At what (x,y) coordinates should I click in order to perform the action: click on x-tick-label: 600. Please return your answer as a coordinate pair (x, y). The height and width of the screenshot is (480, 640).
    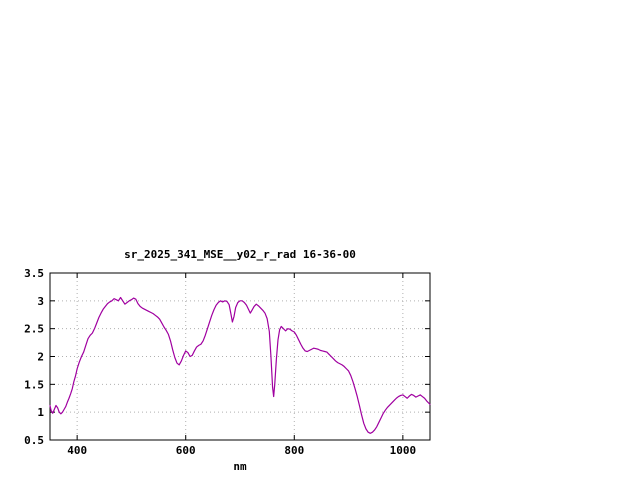
    Looking at the image, I should click on (186, 450).